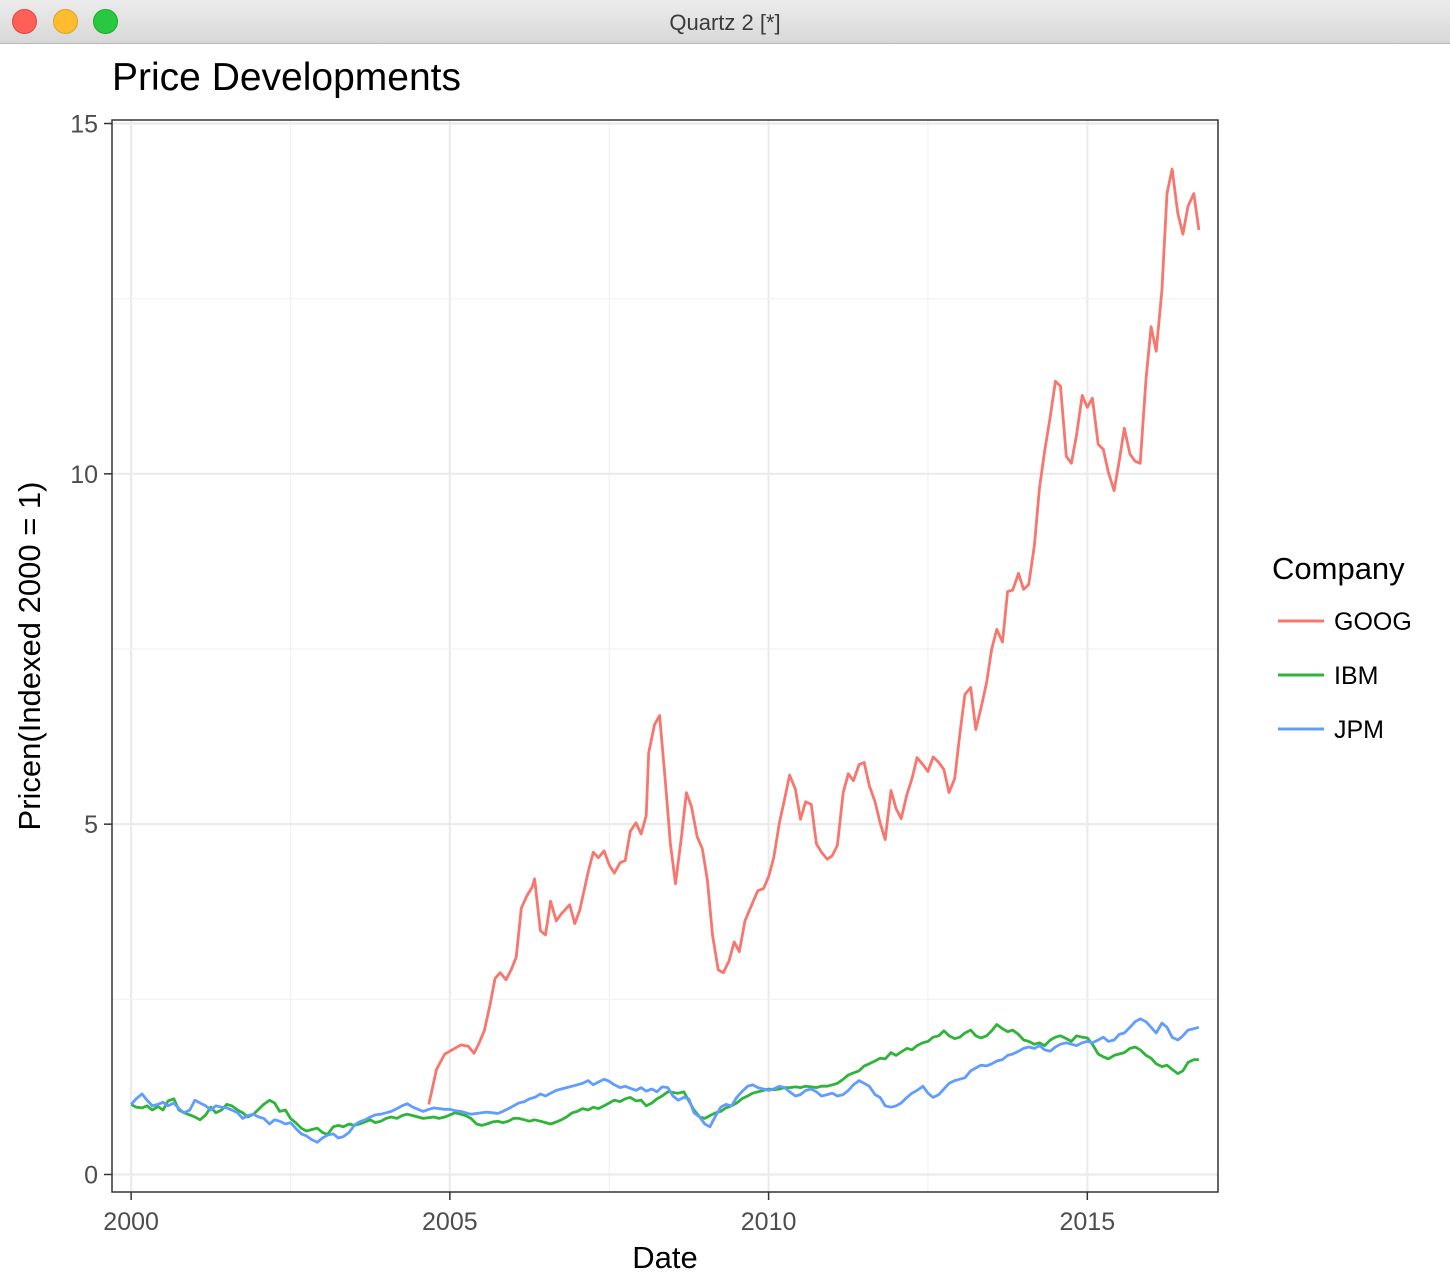  Describe the element at coordinates (29, 656) in the screenshot. I see `y-axis-label: Pricen(Indexed 2000 = 1)` at that location.